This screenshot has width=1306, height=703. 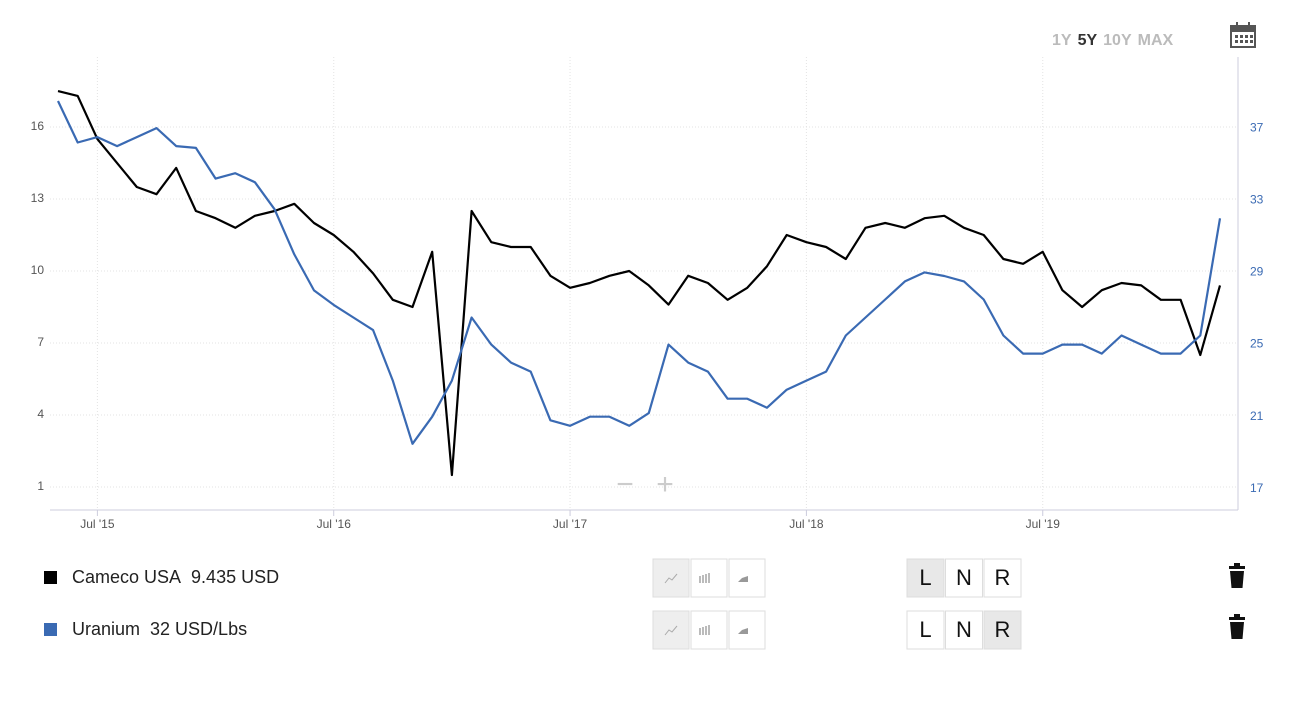 I want to click on y-tick-label: 4, so click(x=40, y=414).